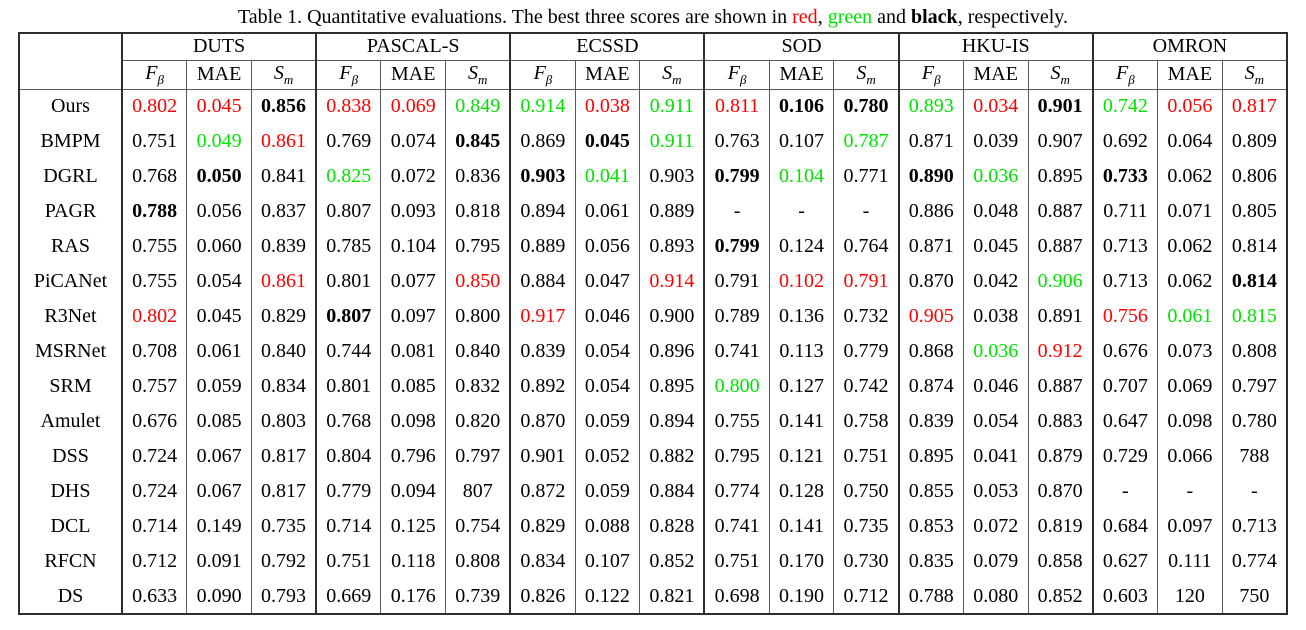 The image size is (1306, 630). I want to click on score-cell: 0.059, so click(219, 386).